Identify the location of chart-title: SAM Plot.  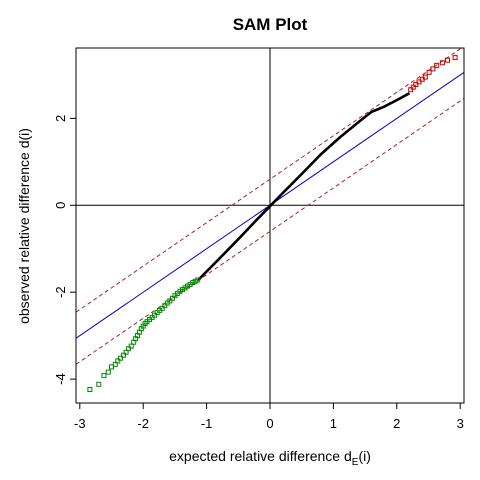
(270, 24).